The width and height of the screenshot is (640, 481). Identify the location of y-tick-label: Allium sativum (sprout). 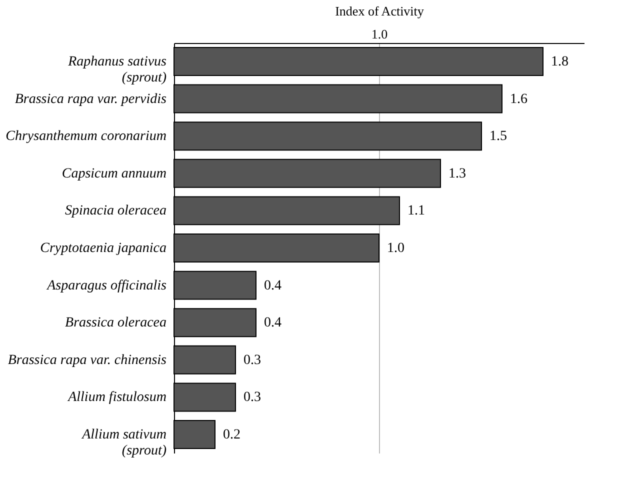
(124, 443).